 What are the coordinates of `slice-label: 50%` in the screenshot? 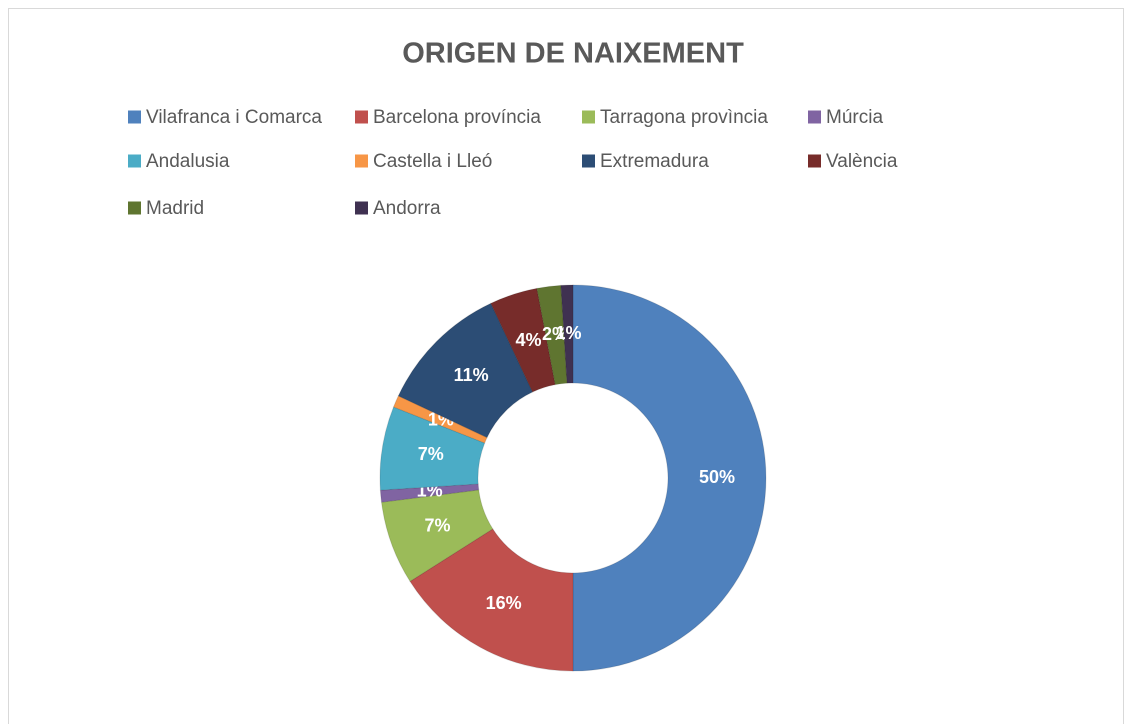 It's located at (717, 477).